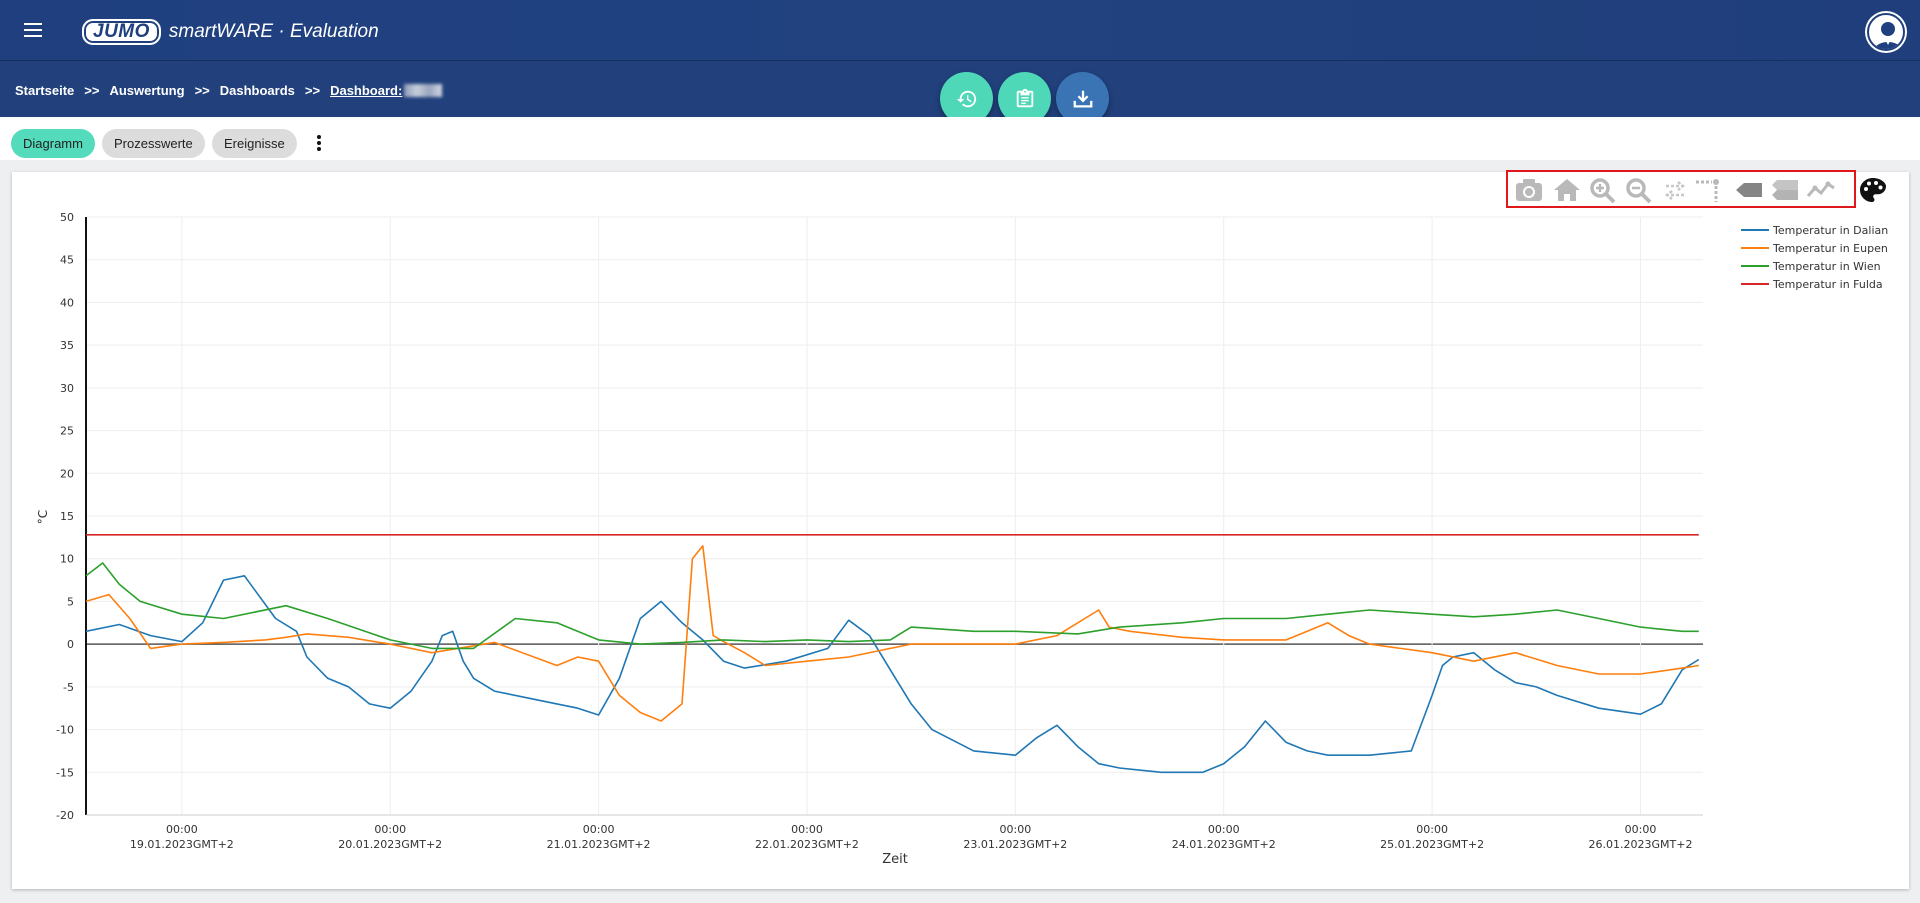  What do you see at coordinates (390, 844) in the screenshot?
I see `x-tick-date: 20.01.2023GMT+2` at bounding box center [390, 844].